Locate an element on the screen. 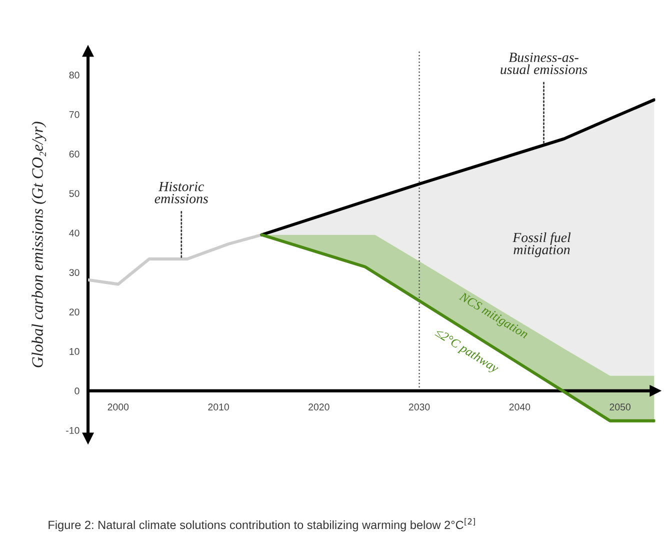 This screenshot has height=545, width=672. y-tick-label: 60 is located at coordinates (74, 154).